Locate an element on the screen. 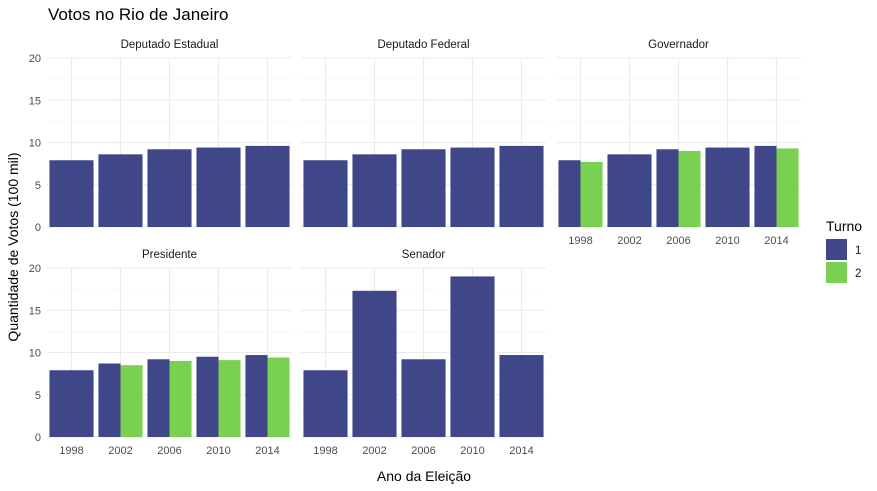 The image size is (877, 491). legend-label: 2 is located at coordinates (858, 274).